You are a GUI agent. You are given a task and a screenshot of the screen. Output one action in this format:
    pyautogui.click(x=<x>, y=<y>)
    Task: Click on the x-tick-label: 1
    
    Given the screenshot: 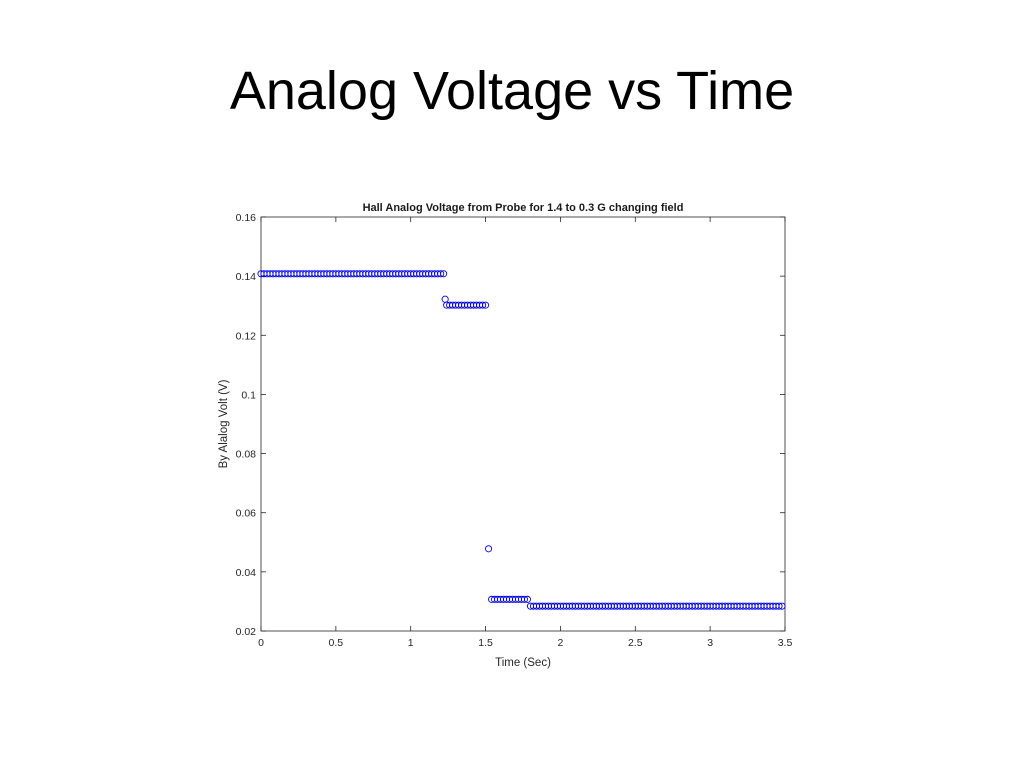 What is the action you would take?
    pyautogui.click(x=411, y=643)
    